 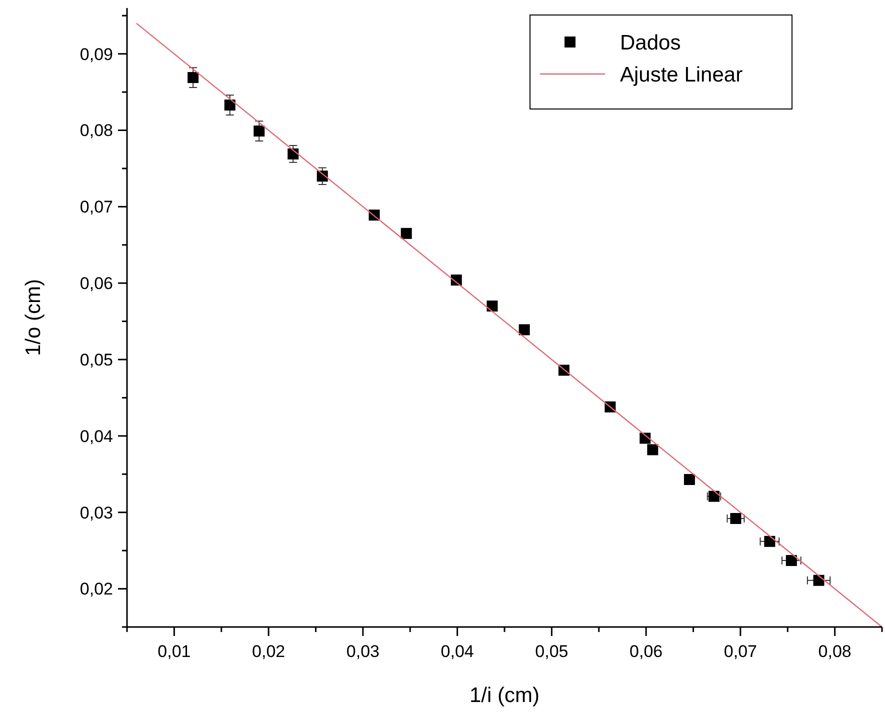 I want to click on y-tick-label: 0,04, so click(x=96, y=436).